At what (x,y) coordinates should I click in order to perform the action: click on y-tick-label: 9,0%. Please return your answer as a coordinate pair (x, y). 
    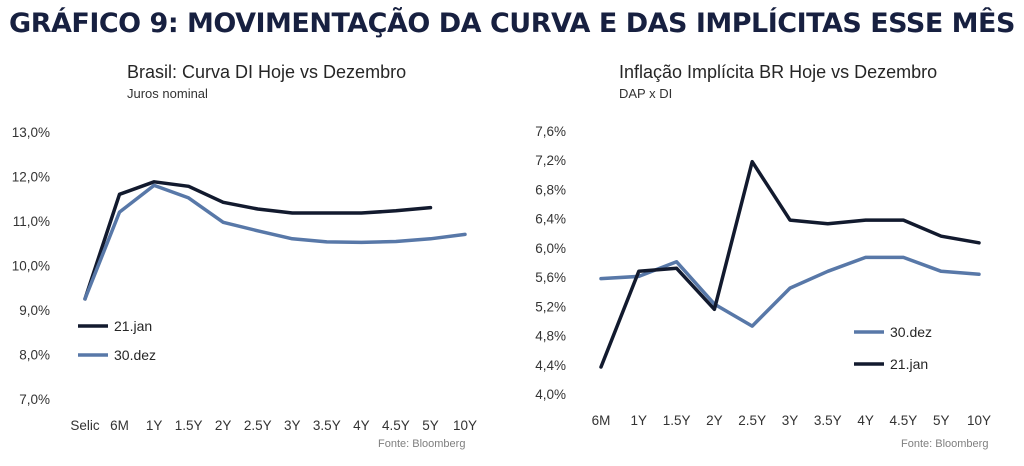
    Looking at the image, I should click on (34, 310).